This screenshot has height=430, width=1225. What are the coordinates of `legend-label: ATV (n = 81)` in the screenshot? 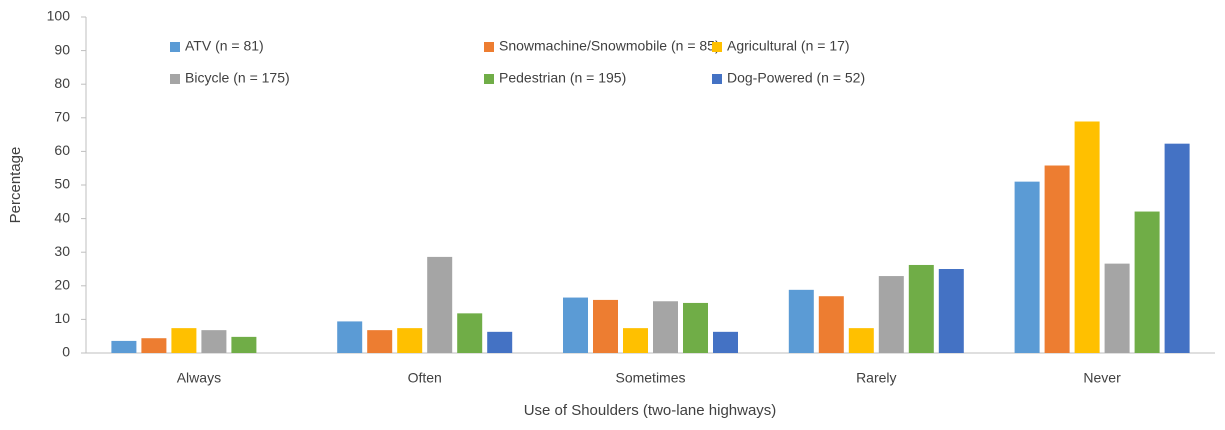 It's located at (224, 46).